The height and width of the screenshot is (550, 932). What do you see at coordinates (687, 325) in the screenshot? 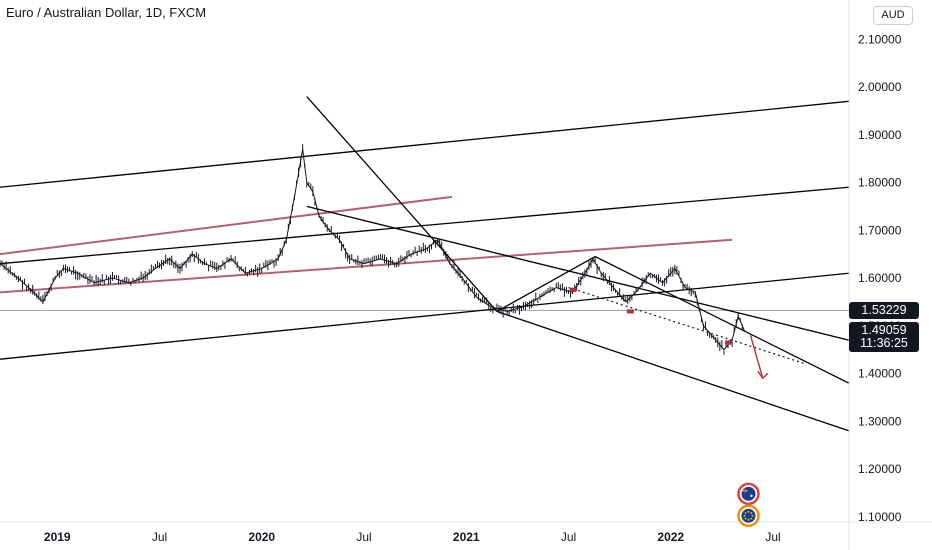
I see `dotted-projection-line` at bounding box center [687, 325].